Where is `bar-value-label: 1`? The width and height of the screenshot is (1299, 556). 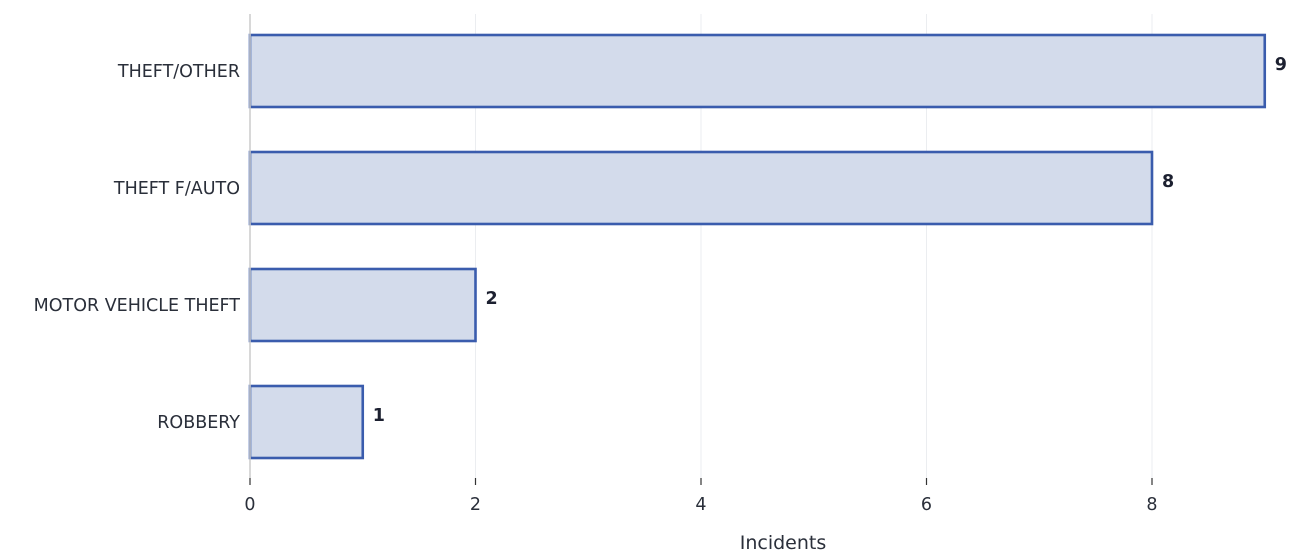 bar-value-label: 1 is located at coordinates (379, 416).